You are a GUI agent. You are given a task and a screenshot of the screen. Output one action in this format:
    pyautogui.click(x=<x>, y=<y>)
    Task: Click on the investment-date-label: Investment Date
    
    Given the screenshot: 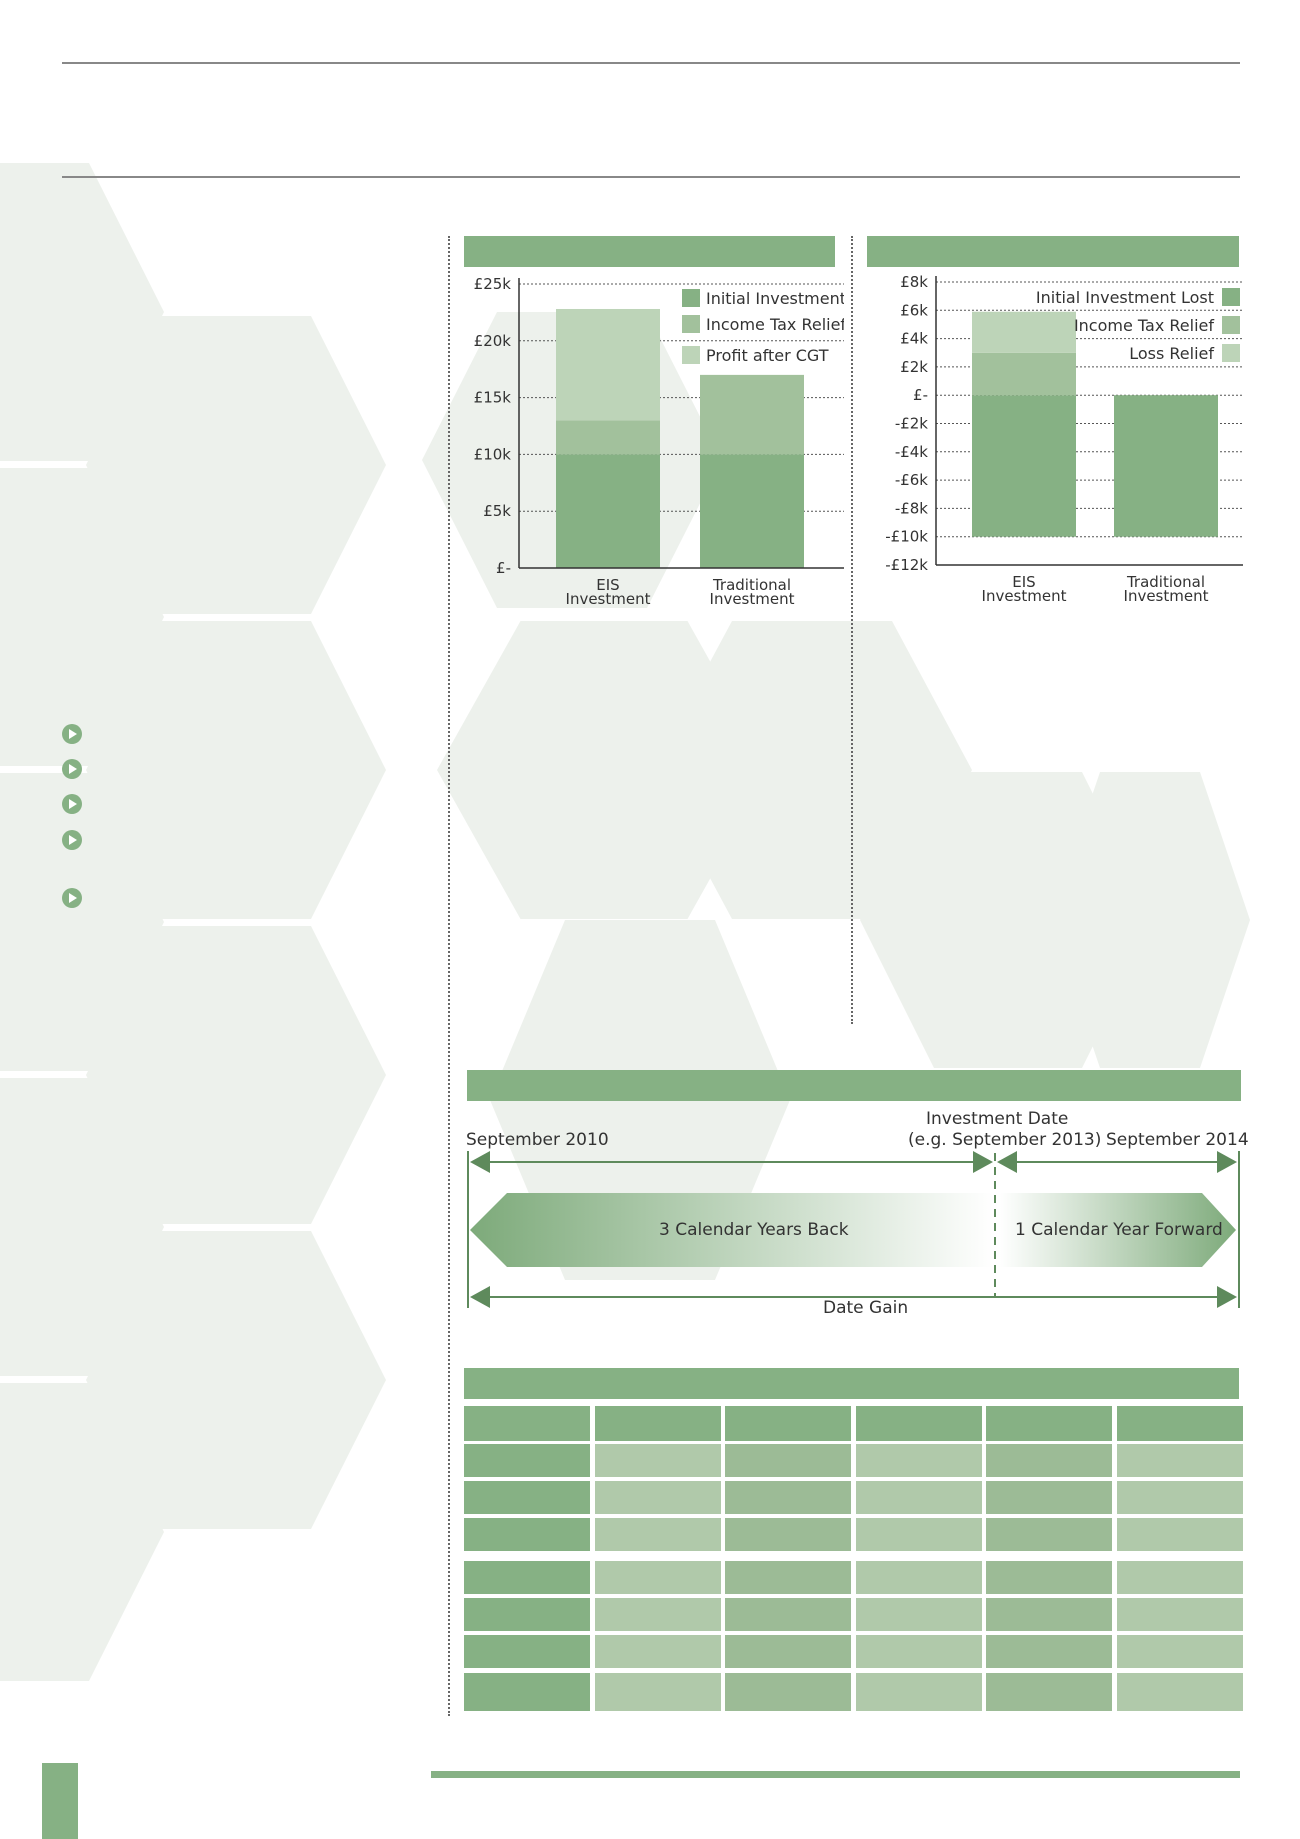 What is the action you would take?
    pyautogui.click(x=997, y=1119)
    